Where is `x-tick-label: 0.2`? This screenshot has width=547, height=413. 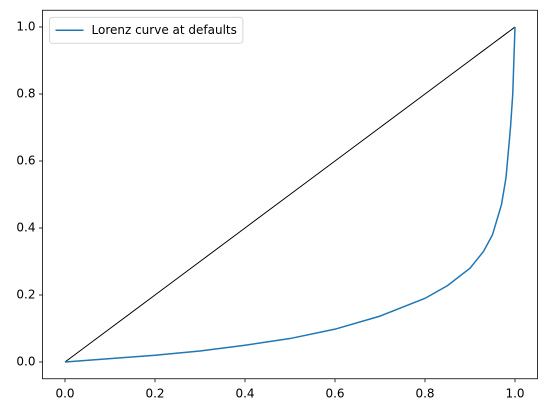 x-tick-label: 0.2 is located at coordinates (154, 393).